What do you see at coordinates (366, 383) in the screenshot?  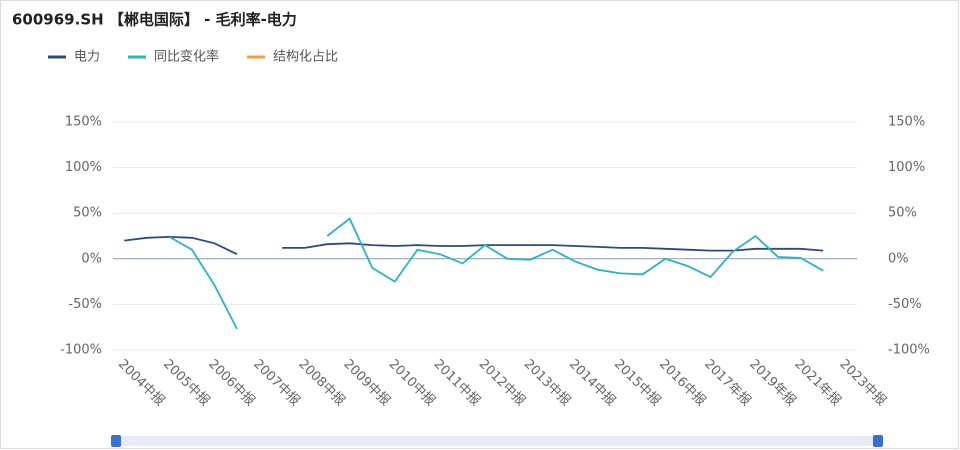 I see `x-tick-label: 2009中报` at bounding box center [366, 383].